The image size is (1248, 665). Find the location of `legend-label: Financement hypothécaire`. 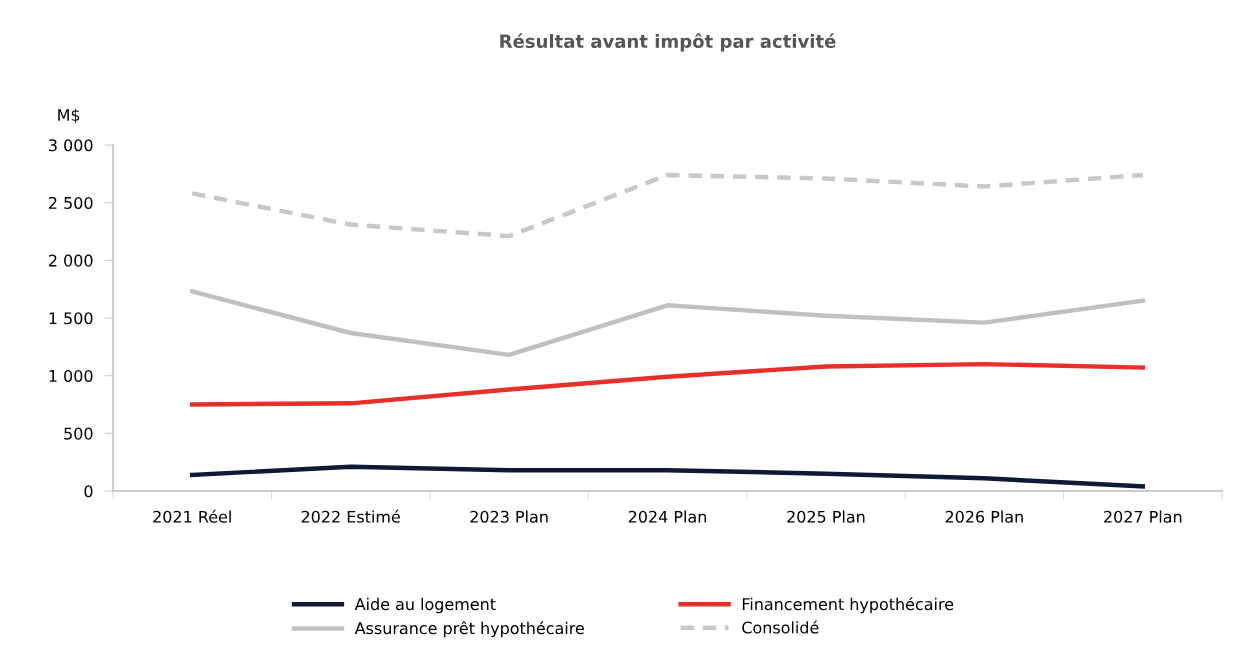

legend-label: Financement hypothécaire is located at coordinates (848, 605).